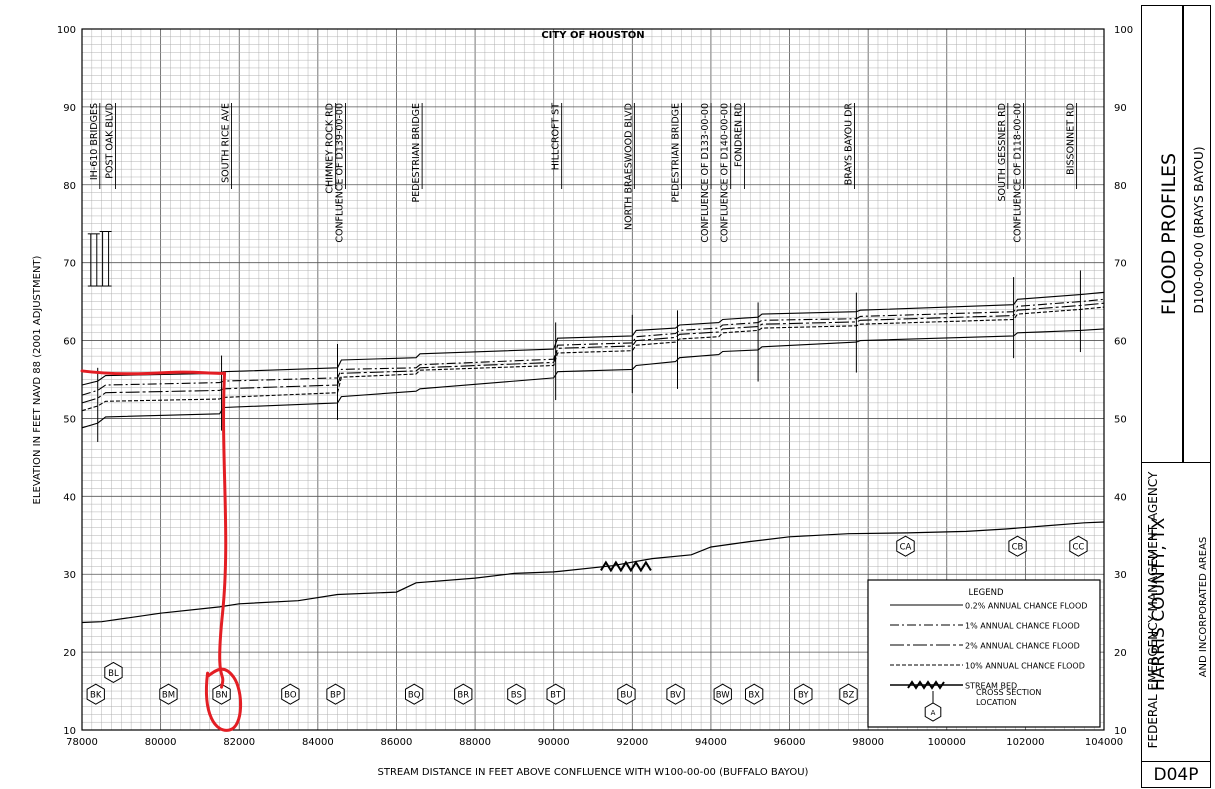 The height and width of the screenshot is (789, 1215). I want to click on cross-section-label: BO, so click(290, 696).